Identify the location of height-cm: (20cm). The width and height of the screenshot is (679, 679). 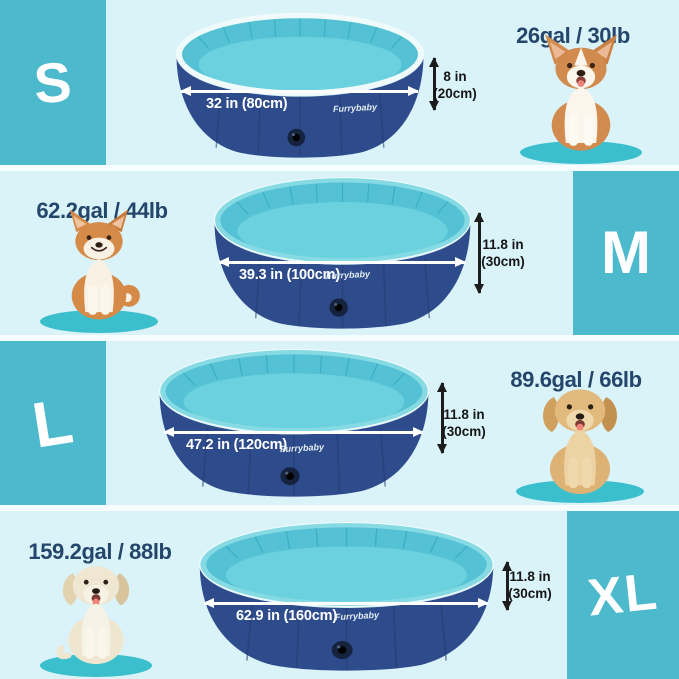
(455, 93).